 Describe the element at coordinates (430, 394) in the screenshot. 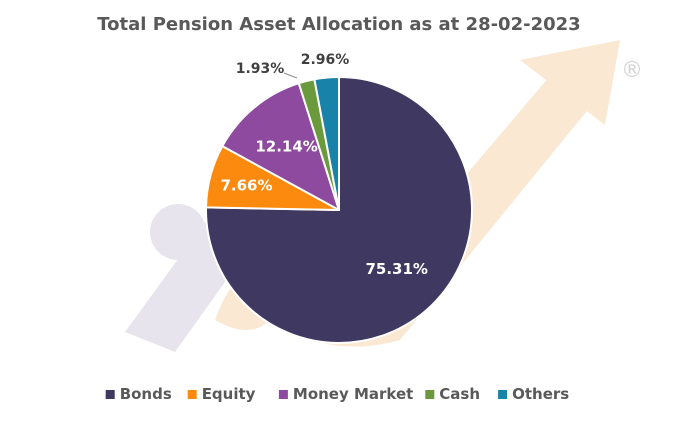

I see `legend-swatch-cash` at that location.